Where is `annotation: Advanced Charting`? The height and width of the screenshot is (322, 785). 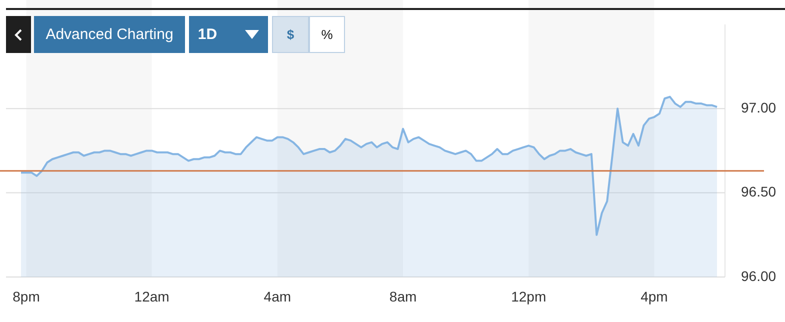 annotation: Advanced Charting is located at coordinates (110, 34).